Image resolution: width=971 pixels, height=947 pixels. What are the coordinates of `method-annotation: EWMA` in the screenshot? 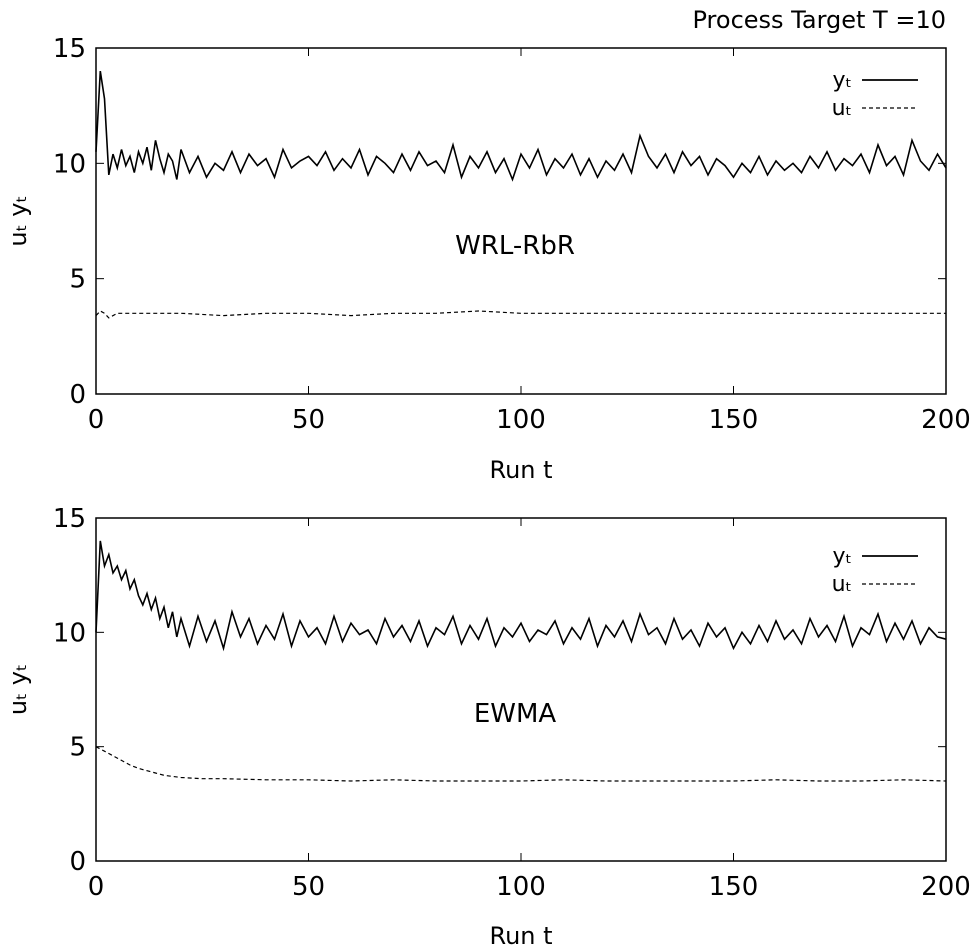 It's located at (515, 714).